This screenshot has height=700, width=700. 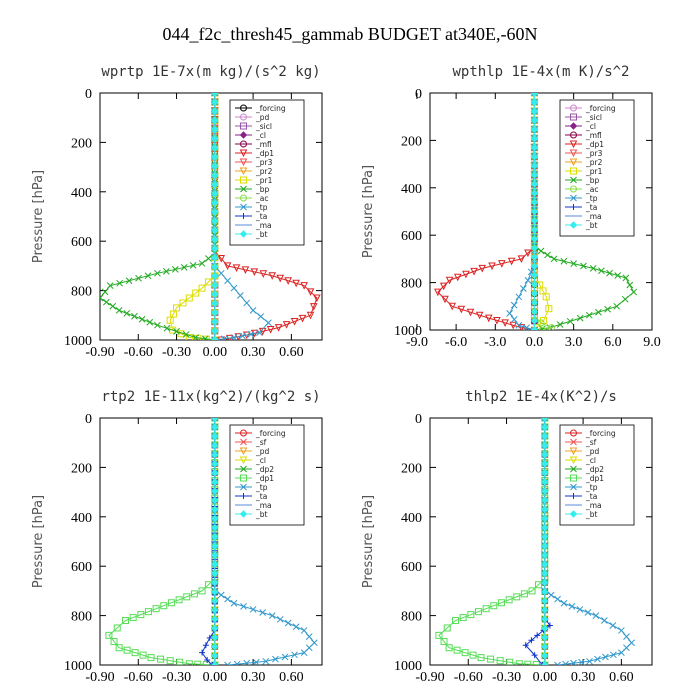 I want to click on legend-label: _bp, so click(x=592, y=180).